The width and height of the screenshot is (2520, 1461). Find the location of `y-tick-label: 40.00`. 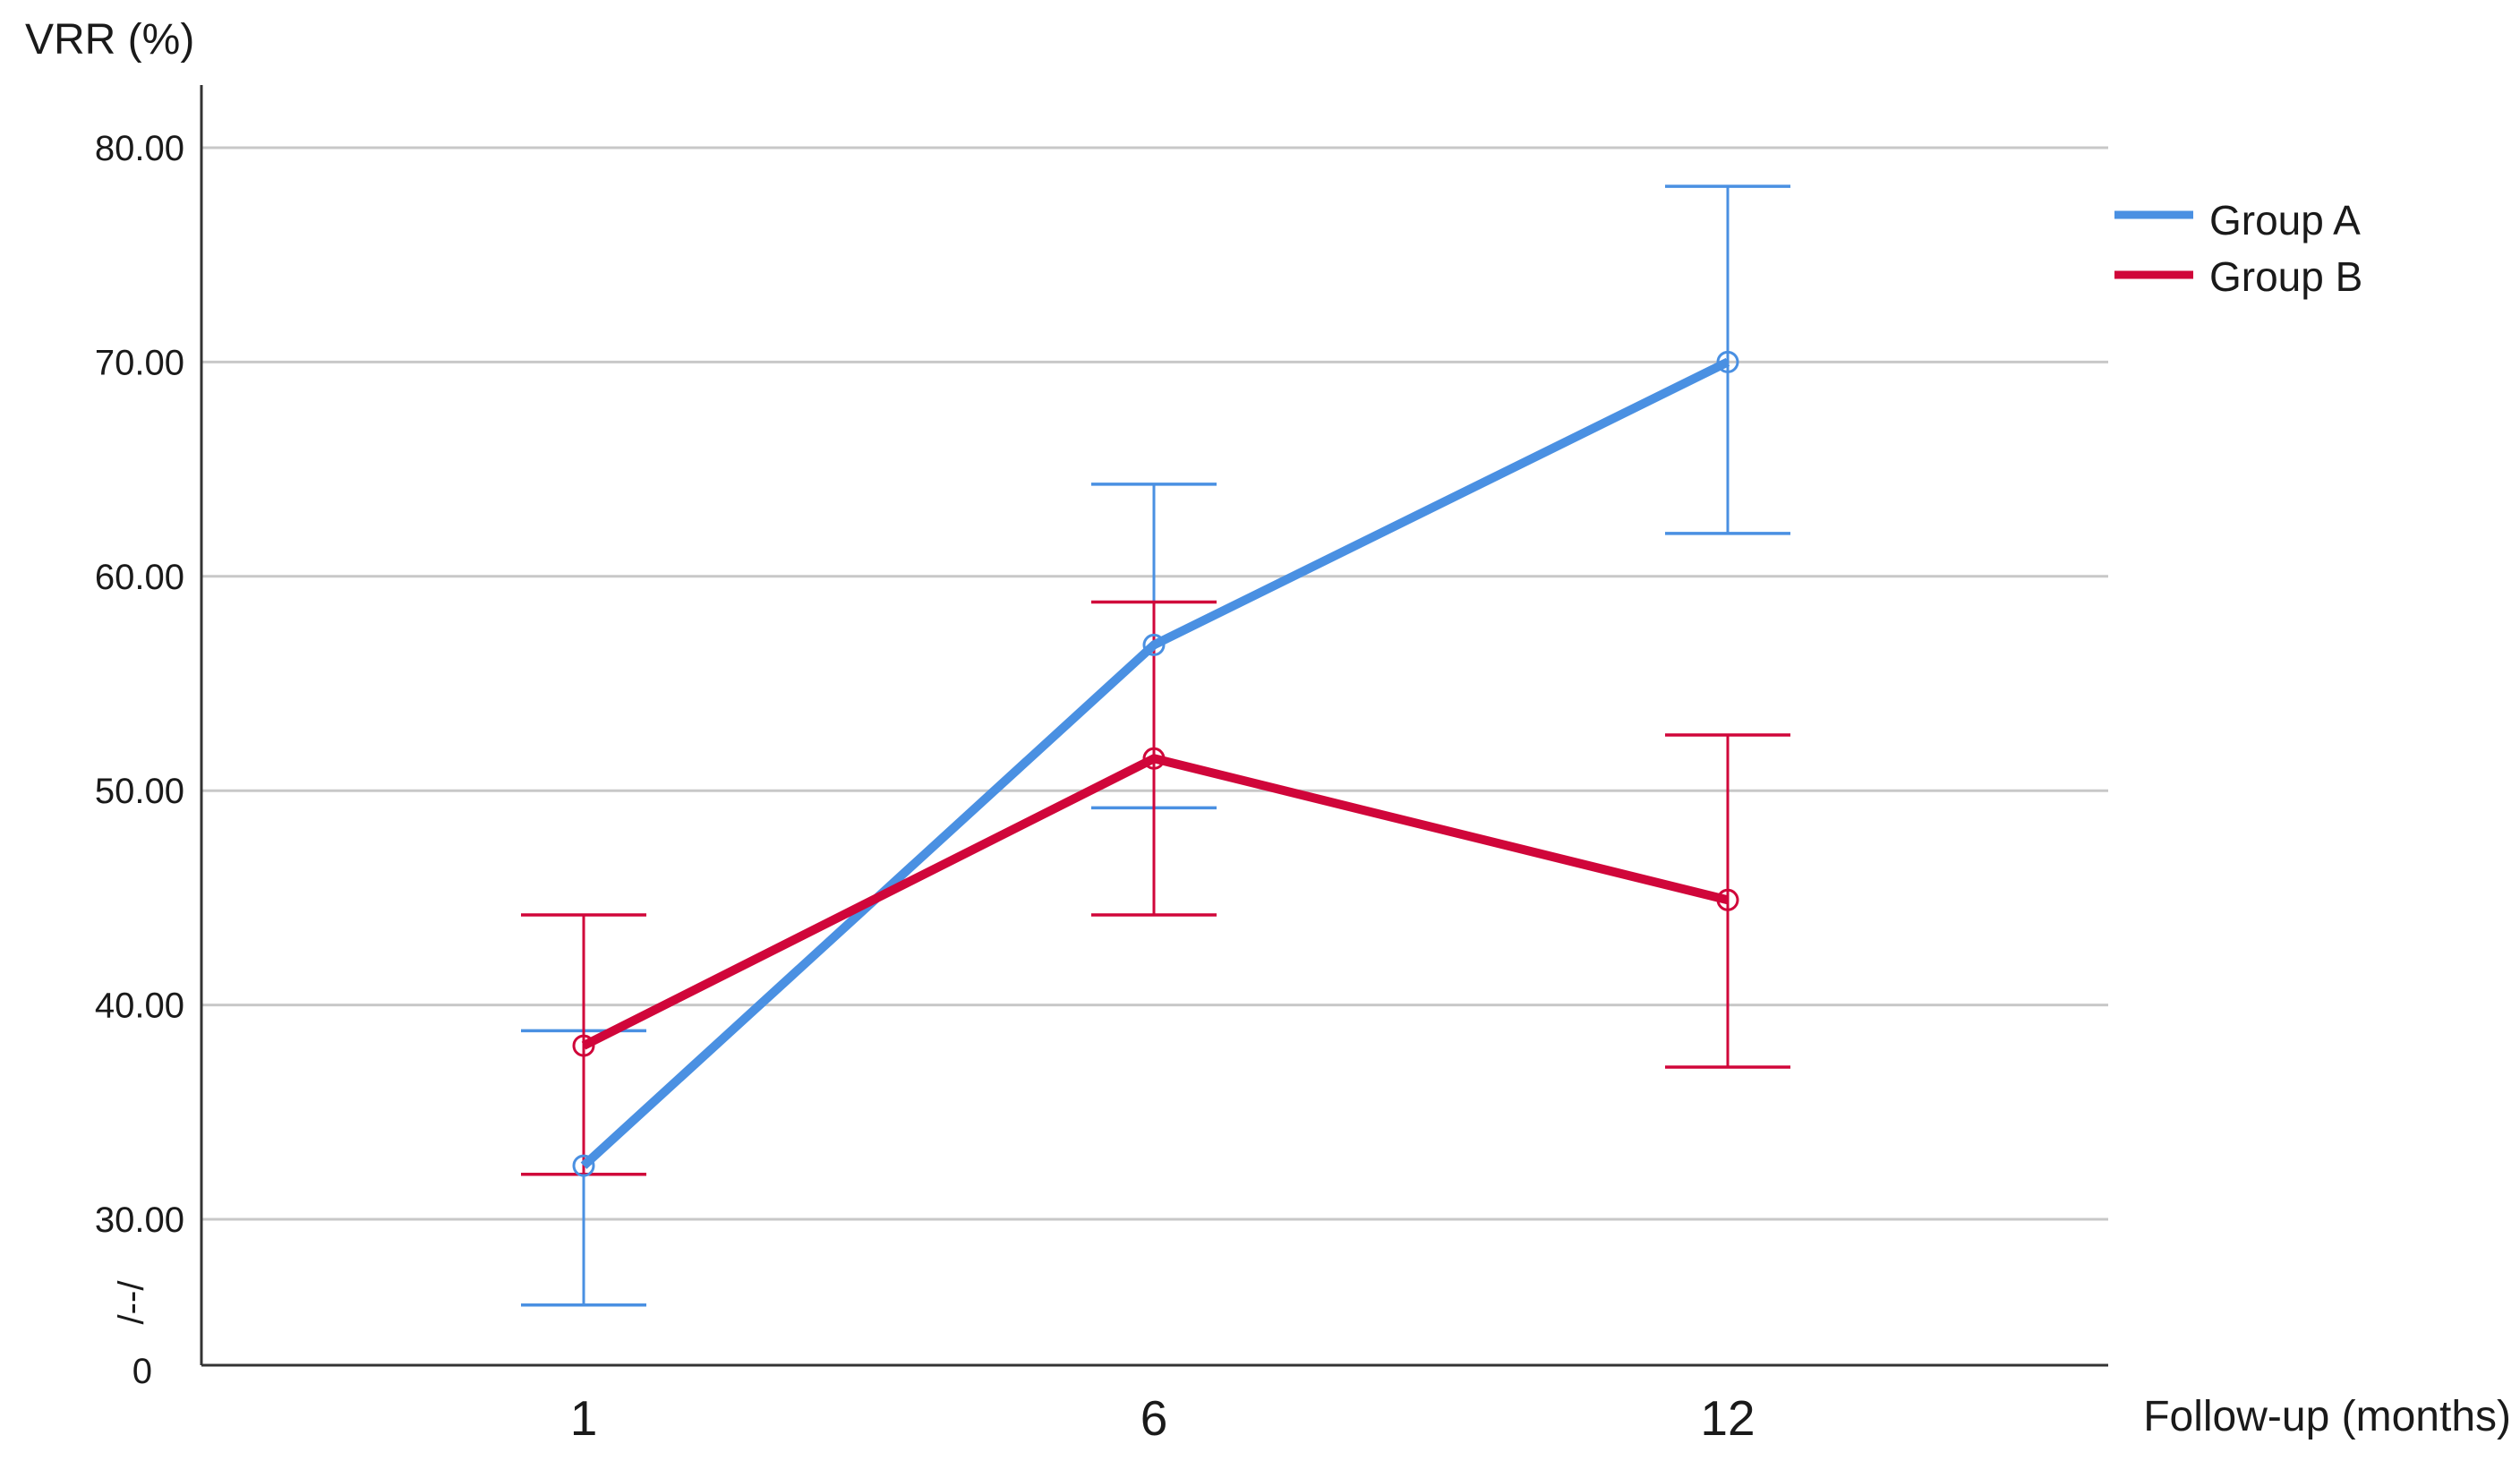

y-tick-label: 40.00 is located at coordinates (139, 1007).